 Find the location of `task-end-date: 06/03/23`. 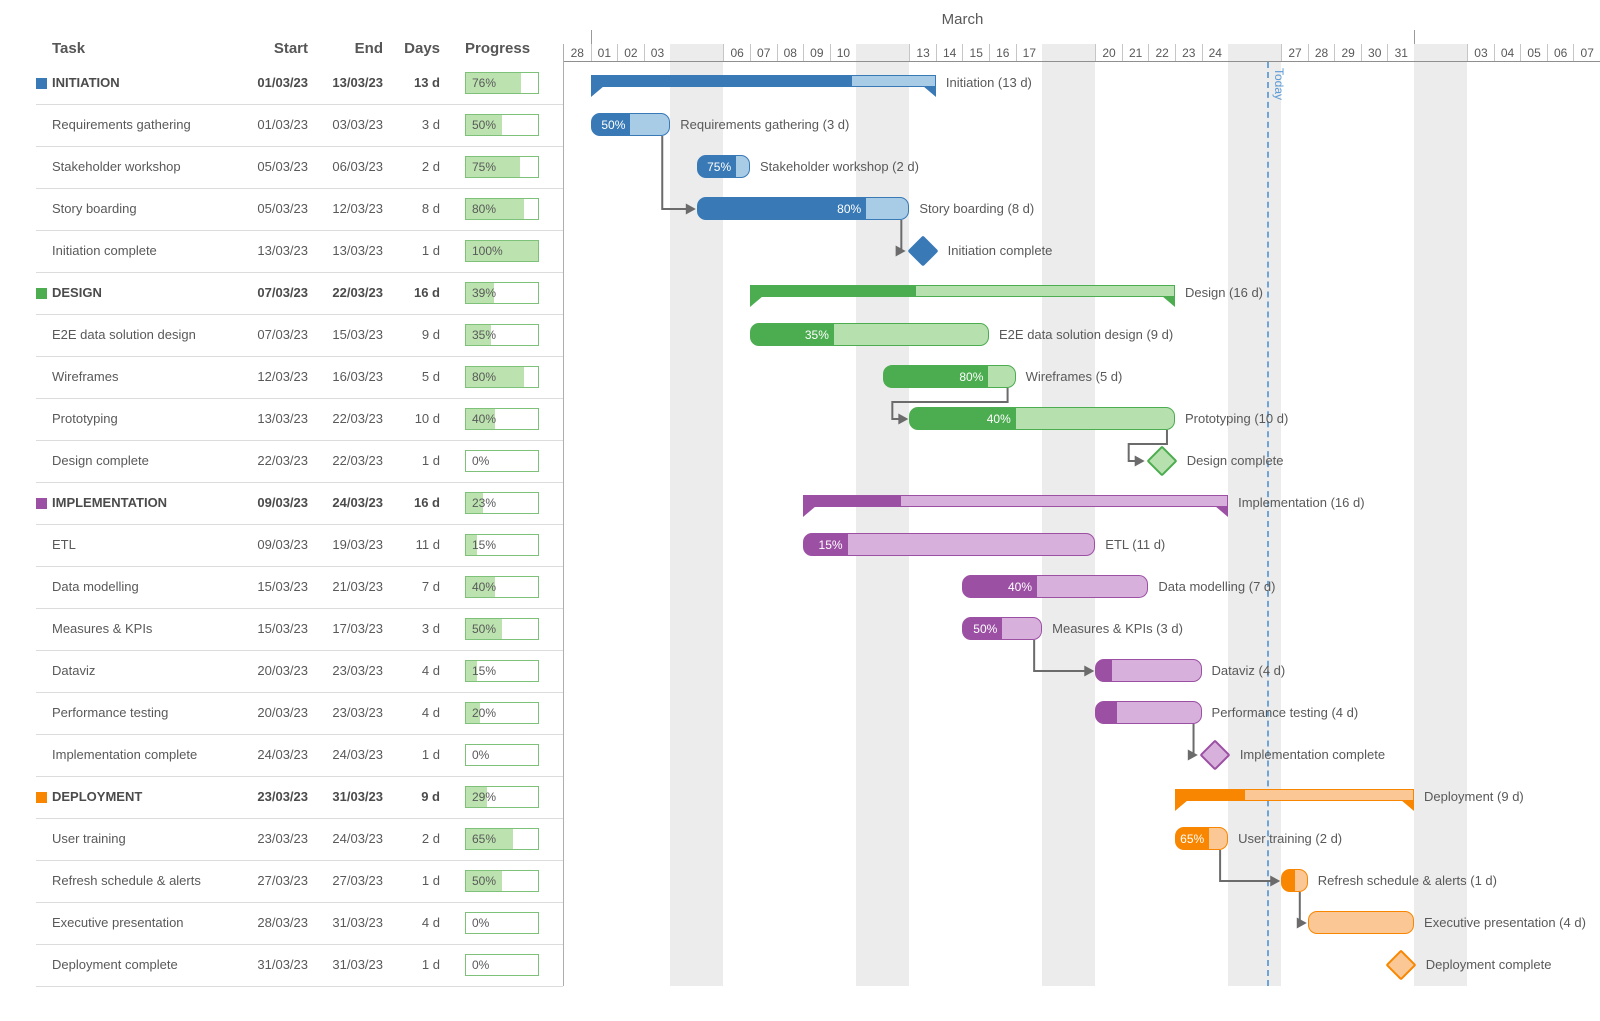

task-end-date: 06/03/23 is located at coordinates (357, 166).